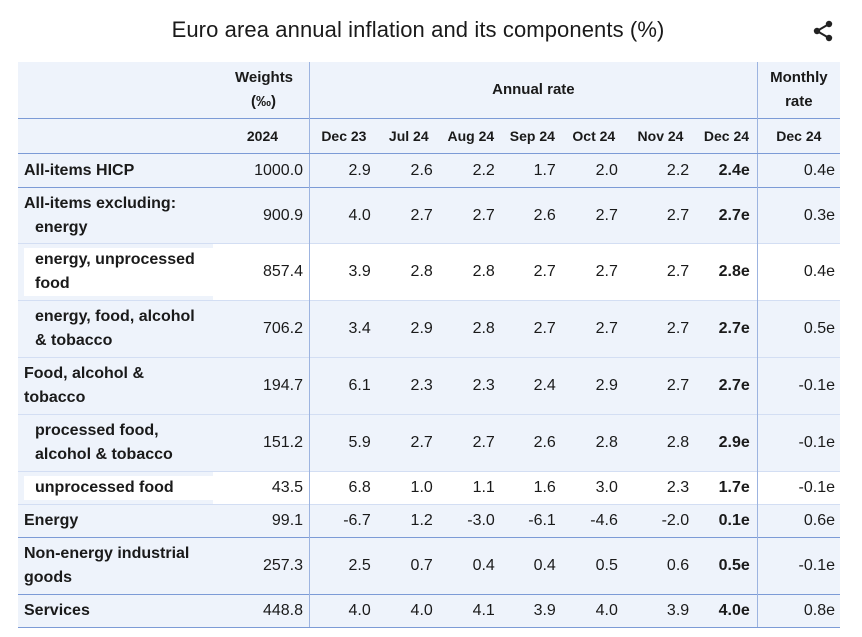  What do you see at coordinates (727, 443) in the screenshot?
I see `rate-cell: 2.9e` at bounding box center [727, 443].